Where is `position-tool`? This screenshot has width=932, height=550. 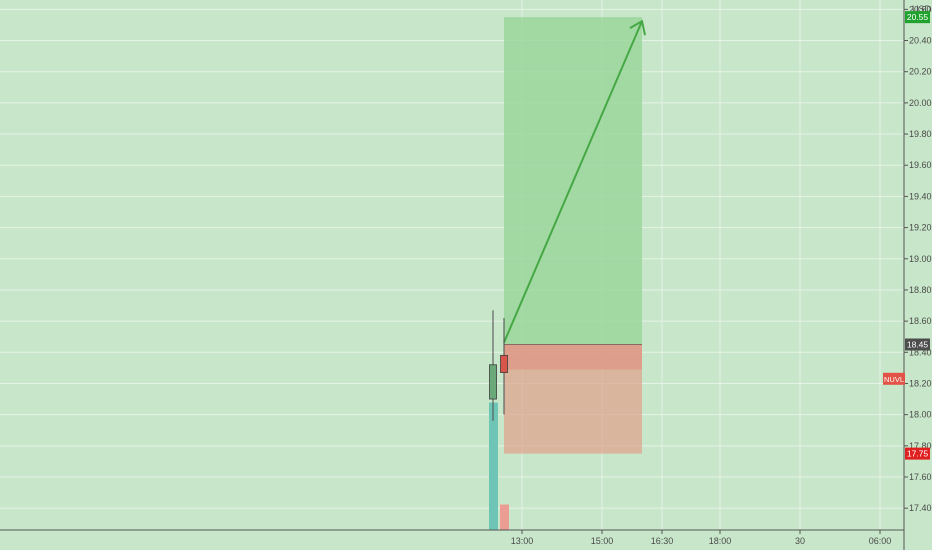
position-tool is located at coordinates (574, 235).